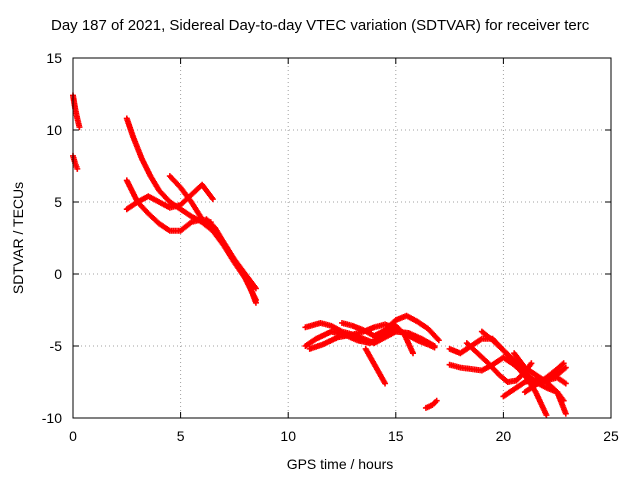  Describe the element at coordinates (504, 436) in the screenshot. I see `x-tick-label: 20` at that location.